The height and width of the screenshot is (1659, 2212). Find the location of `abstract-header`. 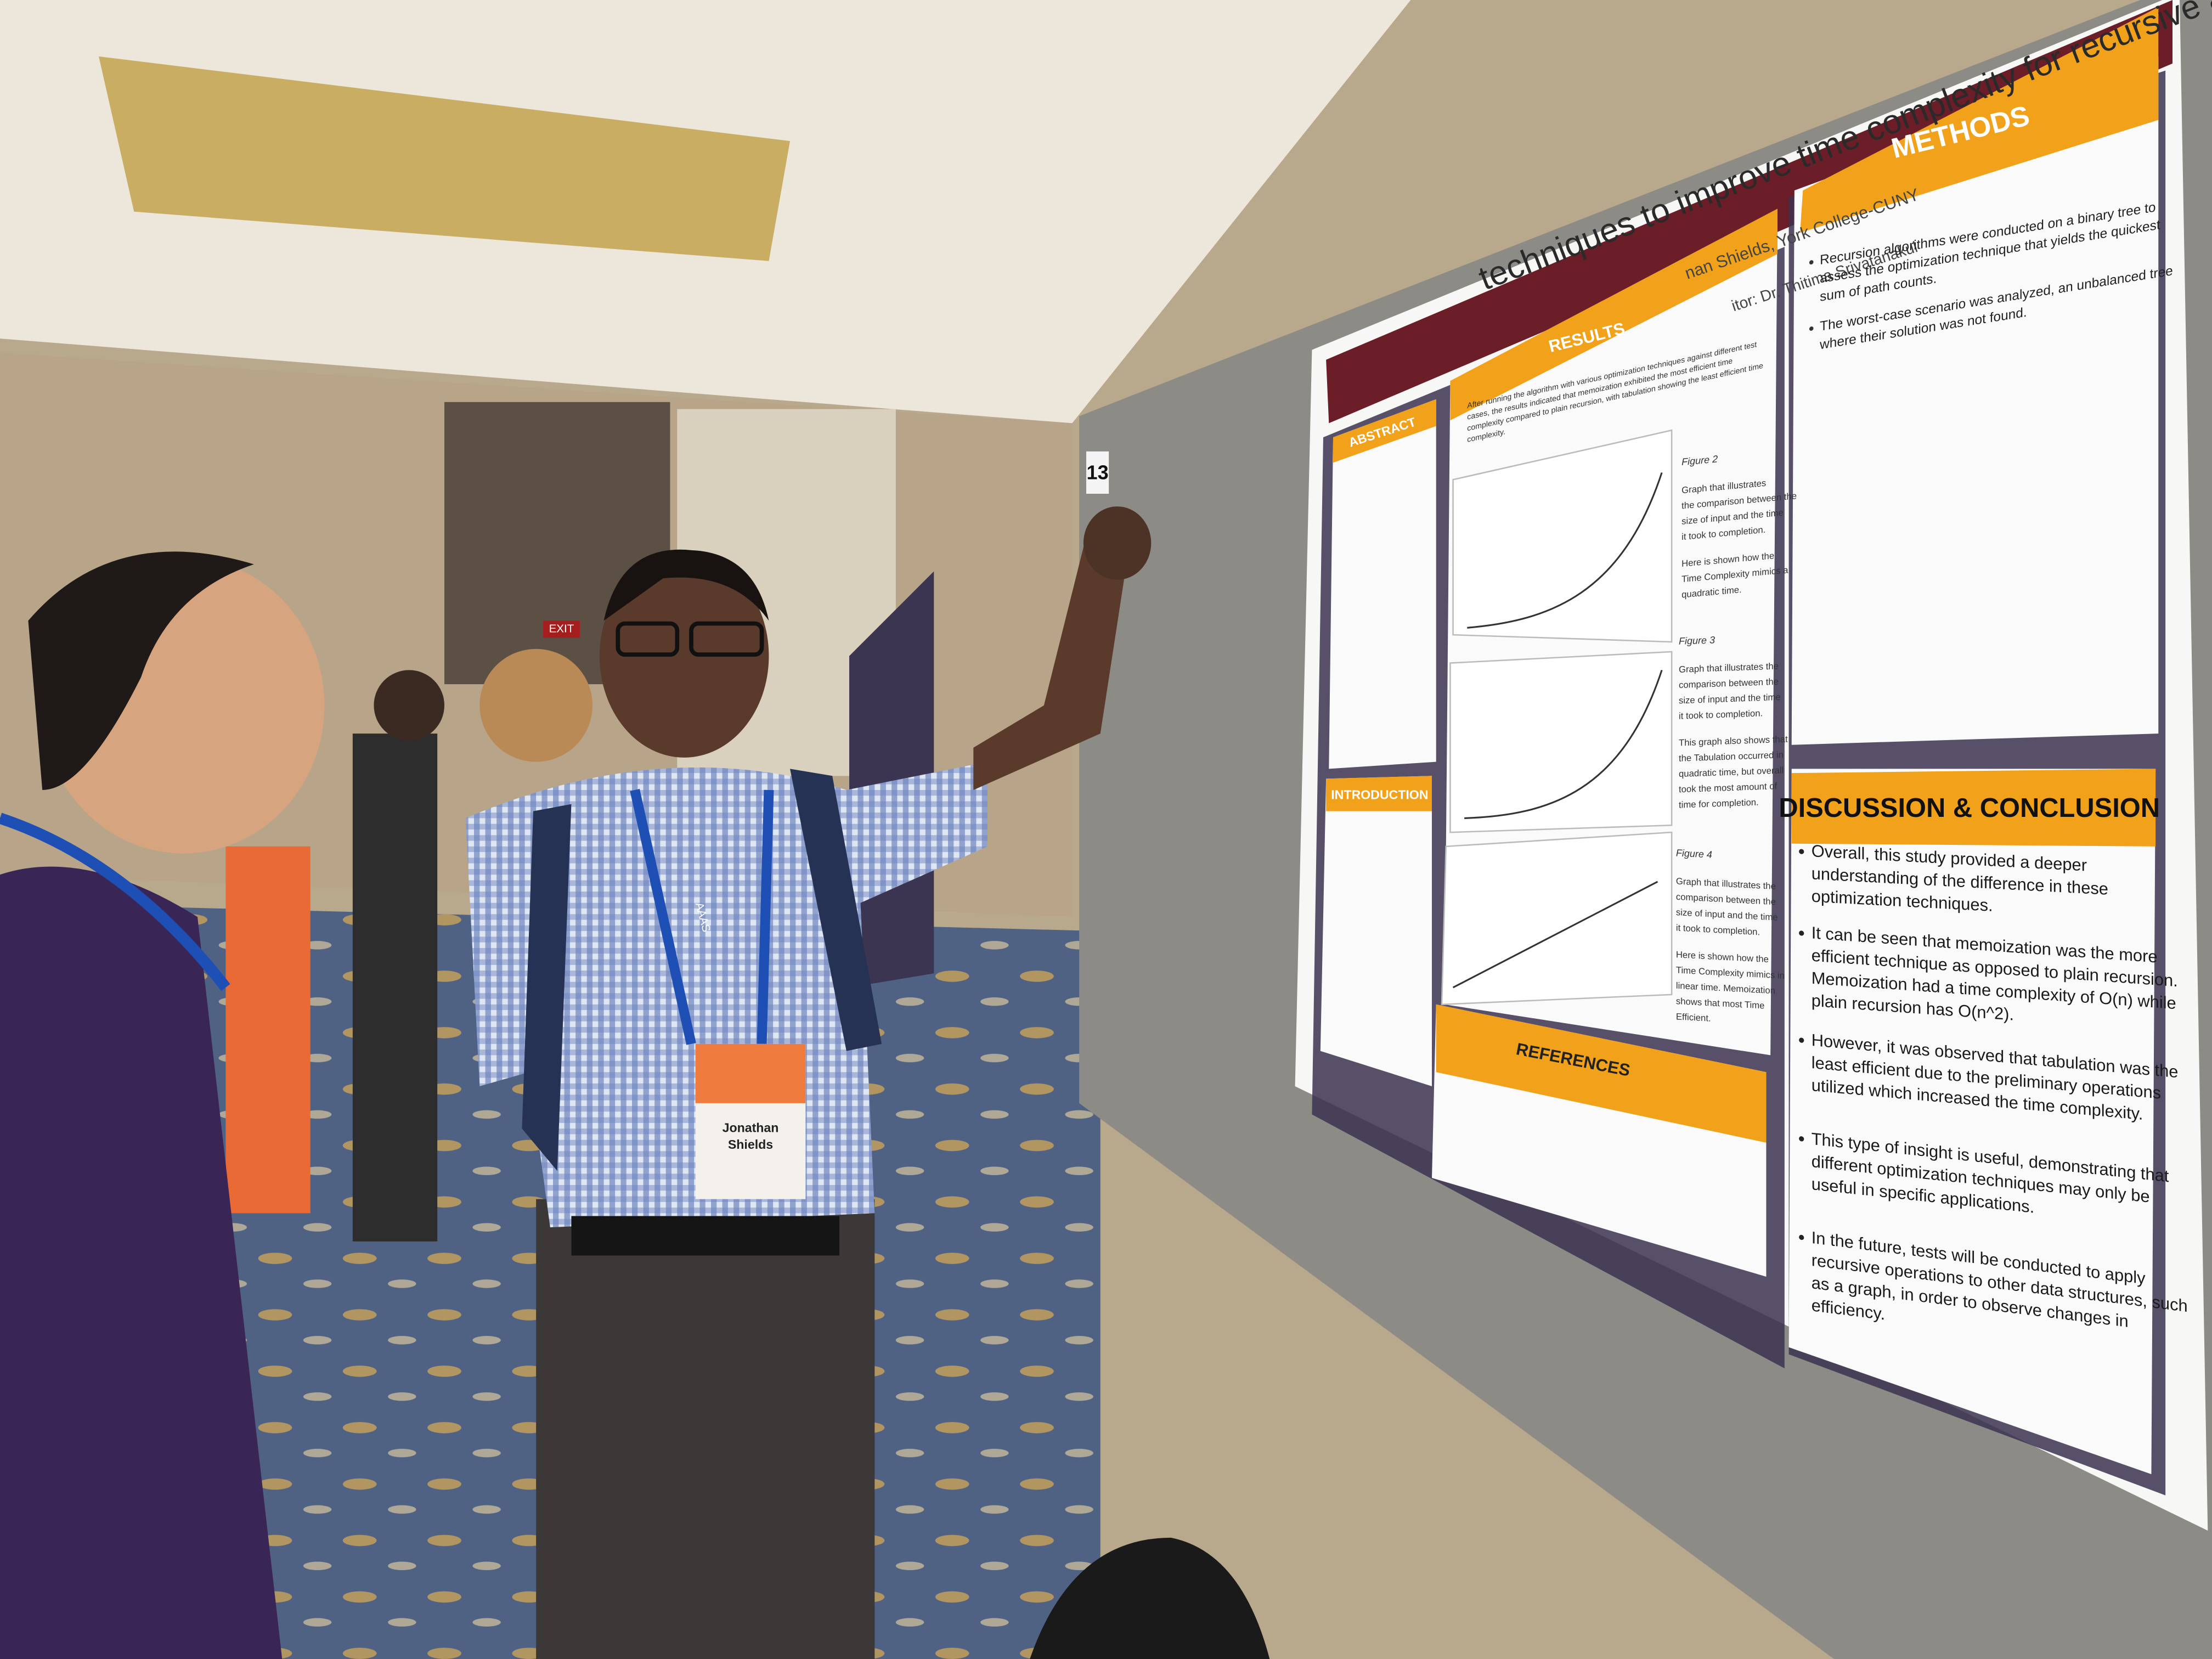

abstract-header is located at coordinates (1384, 431).